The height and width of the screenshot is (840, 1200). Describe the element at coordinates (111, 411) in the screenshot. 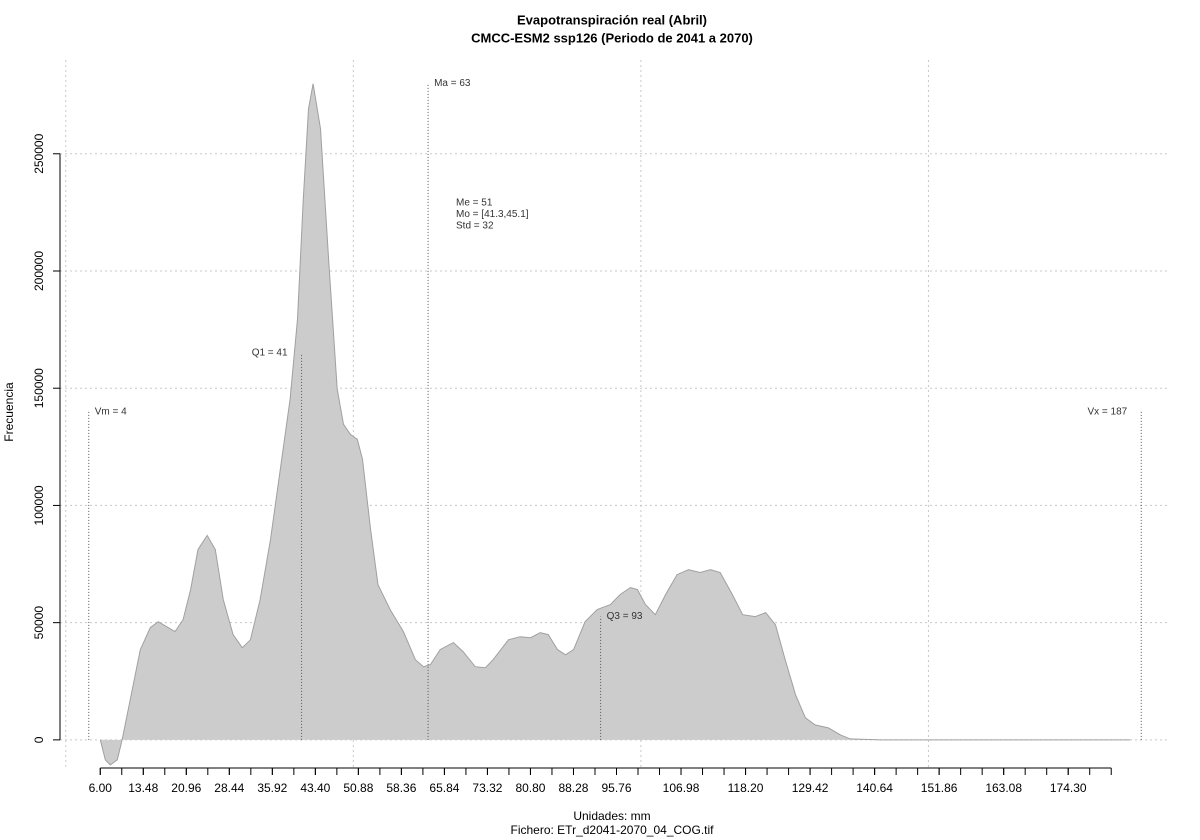

I see `marker-label: Vm = 4` at that location.